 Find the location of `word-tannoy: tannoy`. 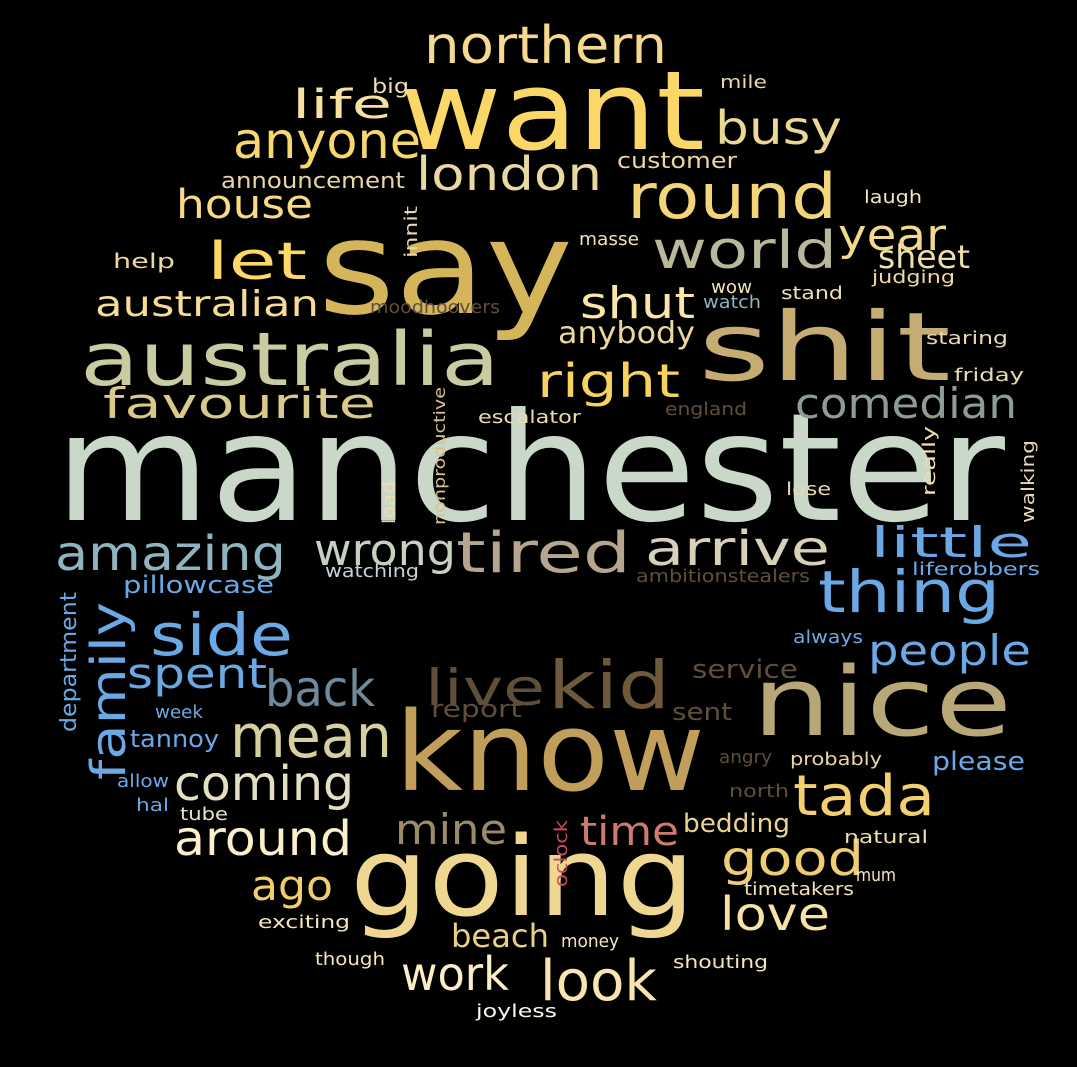

word-tannoy: tannoy is located at coordinates (174, 739).